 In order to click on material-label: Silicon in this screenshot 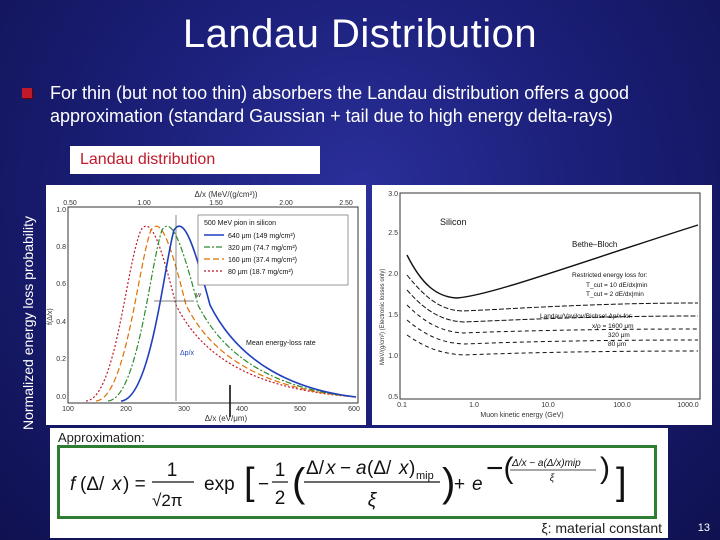, I will do `click(453, 222)`.